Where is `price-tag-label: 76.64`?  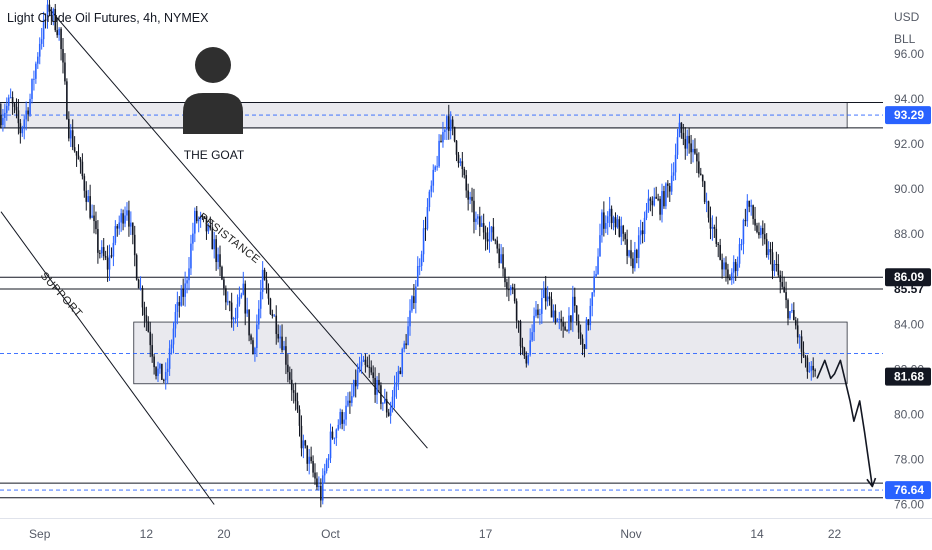 price-tag-label: 76.64 is located at coordinates (909, 490).